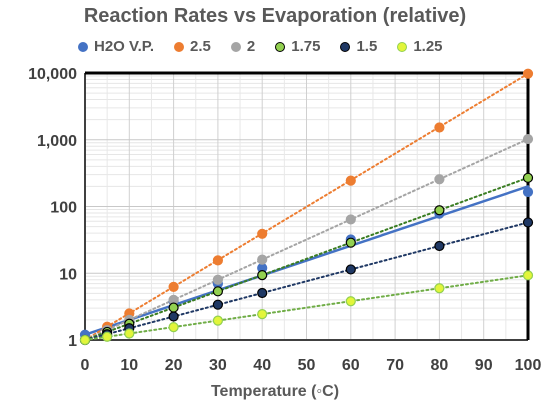 The height and width of the screenshot is (410, 550). What do you see at coordinates (528, 365) in the screenshot?
I see `x-tick-label: 100` at bounding box center [528, 365].